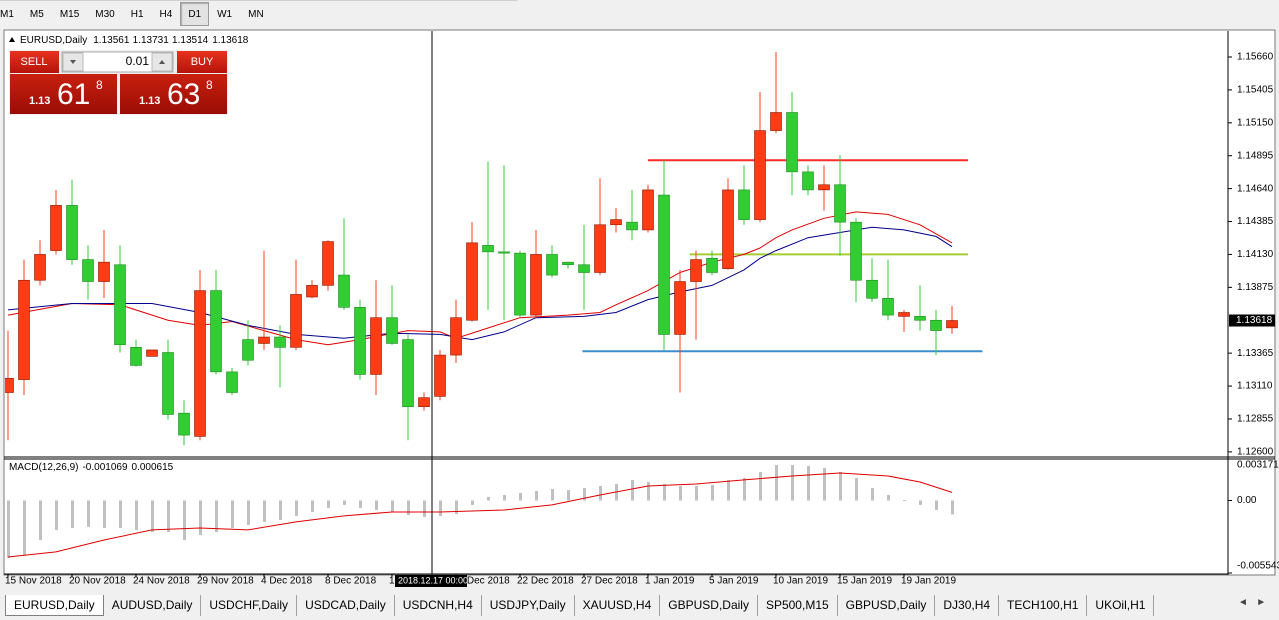 Image resolution: width=1279 pixels, height=620 pixels. Describe the element at coordinates (1252, 320) in the screenshot. I see `current-price-box` at that location.